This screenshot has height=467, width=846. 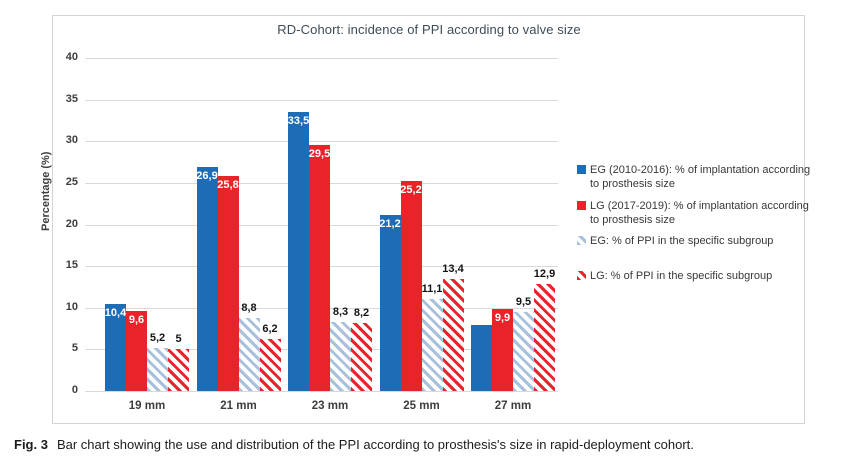 What do you see at coordinates (453, 269) in the screenshot?
I see `bar-label-lg-ppi-25mm: 13,4` at bounding box center [453, 269].